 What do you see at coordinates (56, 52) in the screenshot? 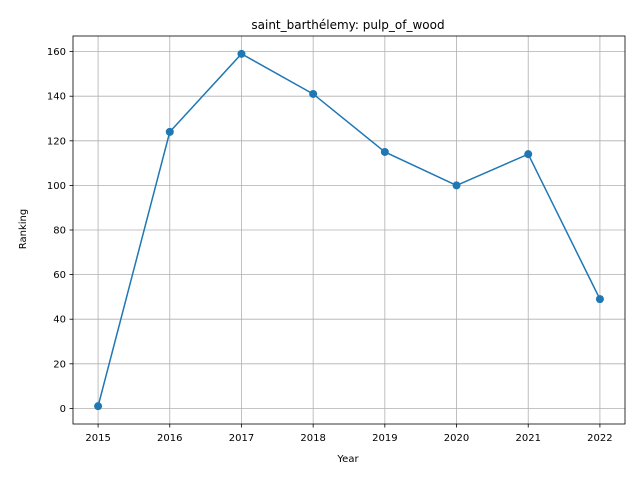
I see `y-tick-label: 160` at bounding box center [56, 52].